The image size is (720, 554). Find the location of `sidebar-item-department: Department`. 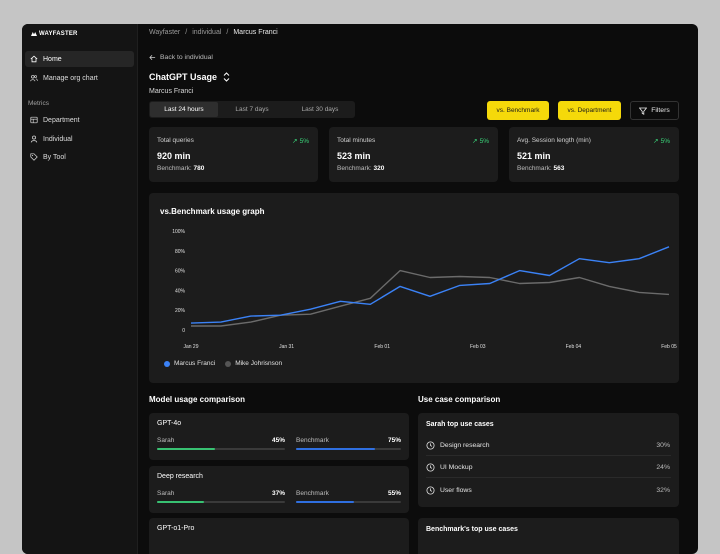

sidebar-item-department: Department is located at coordinates (79, 120).